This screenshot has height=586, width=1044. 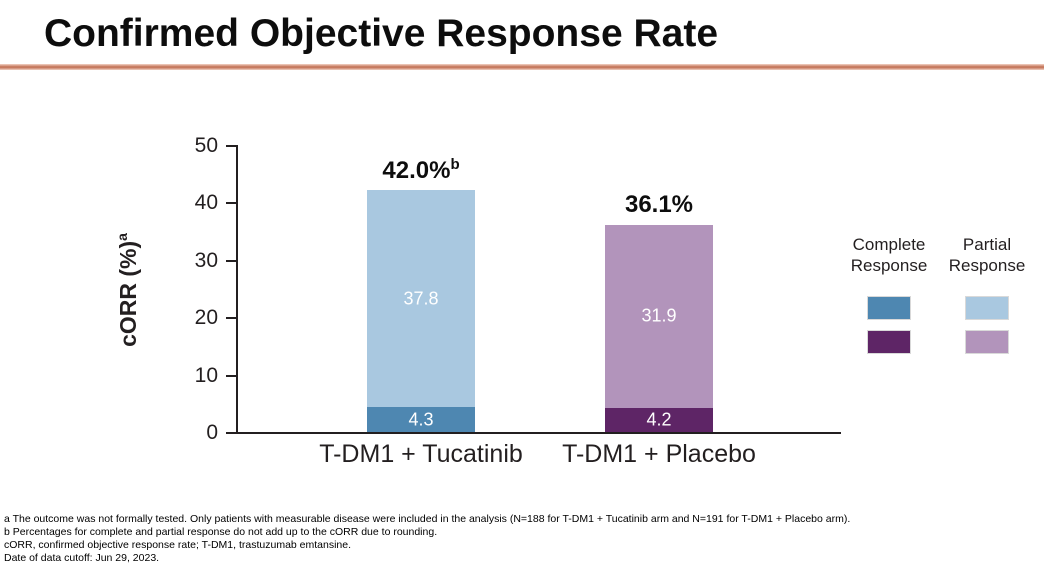 What do you see at coordinates (522, 67) in the screenshot?
I see `title-underline` at bounding box center [522, 67].